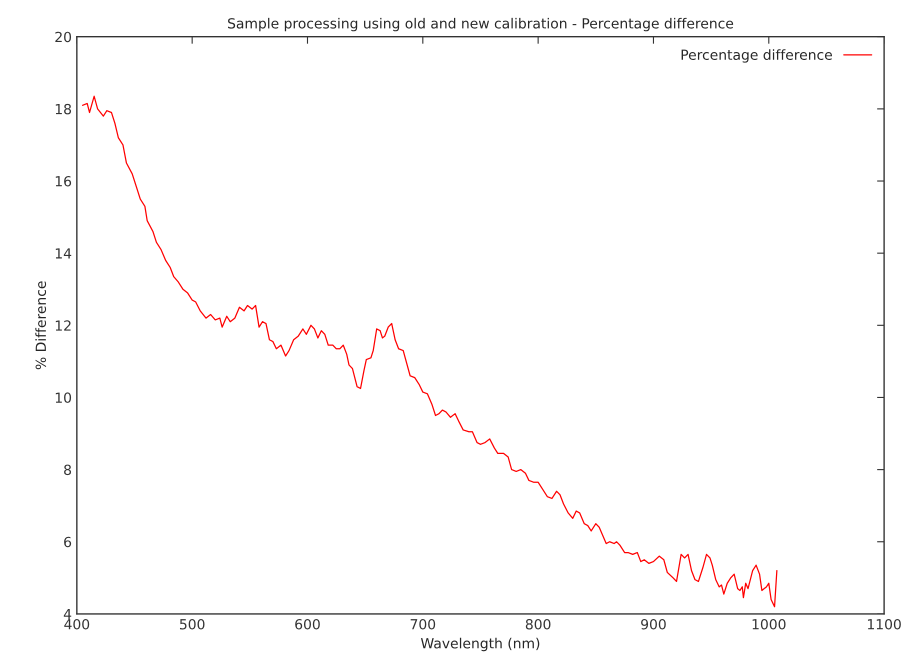 The width and height of the screenshot is (904, 668). What do you see at coordinates (68, 542) in the screenshot?
I see `y-tick-label: 6` at bounding box center [68, 542].